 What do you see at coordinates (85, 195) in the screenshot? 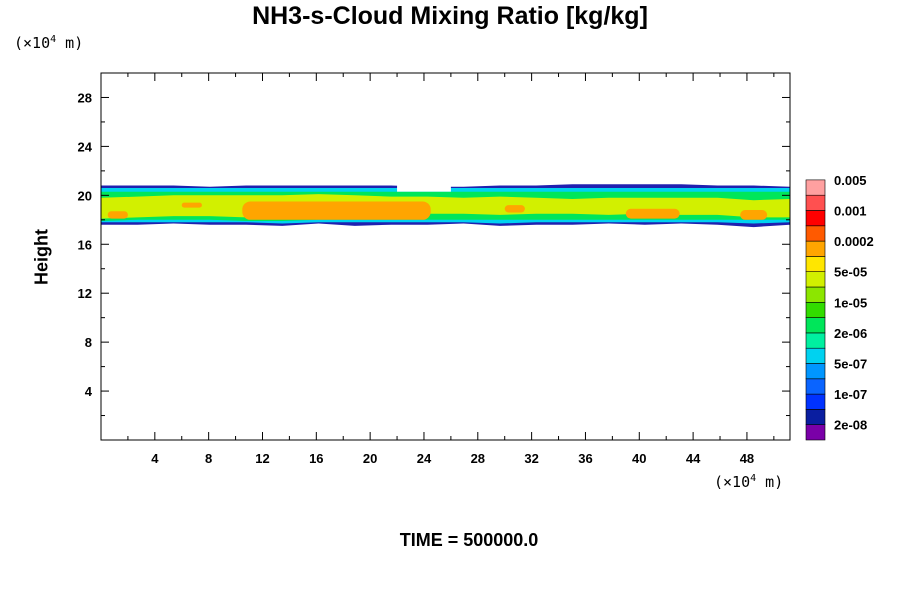
I see `y-tick-label: 20` at bounding box center [85, 195].